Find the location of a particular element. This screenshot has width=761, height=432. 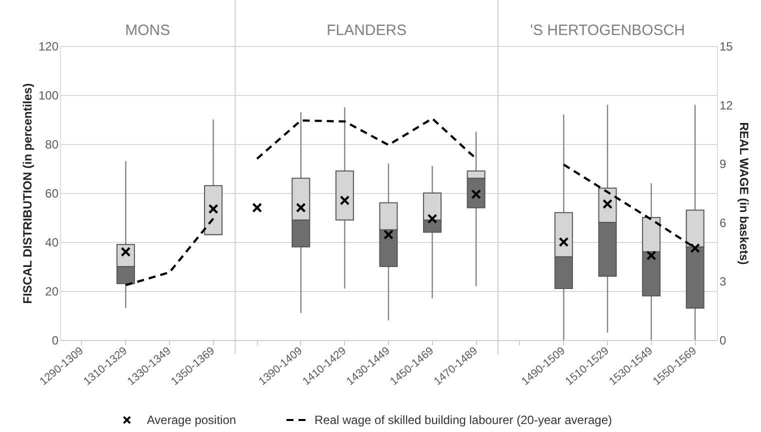

y-axis-title: FISCAL DISTRIBUTION (in percentiles) is located at coordinates (27, 193).